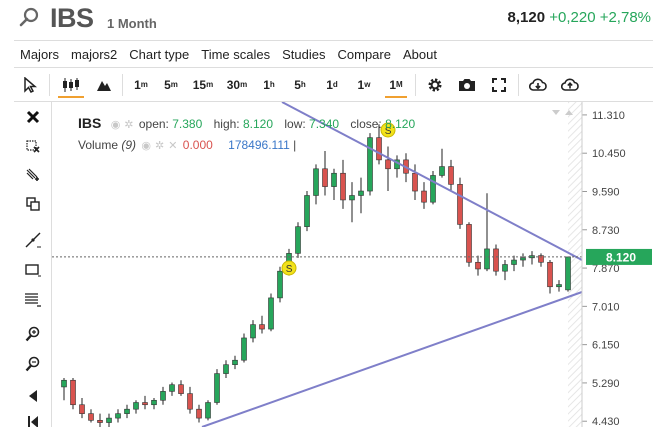 Image resolution: width=653 pixels, height=427 pixels. I want to click on menu-majors2: majors2, so click(94, 54).